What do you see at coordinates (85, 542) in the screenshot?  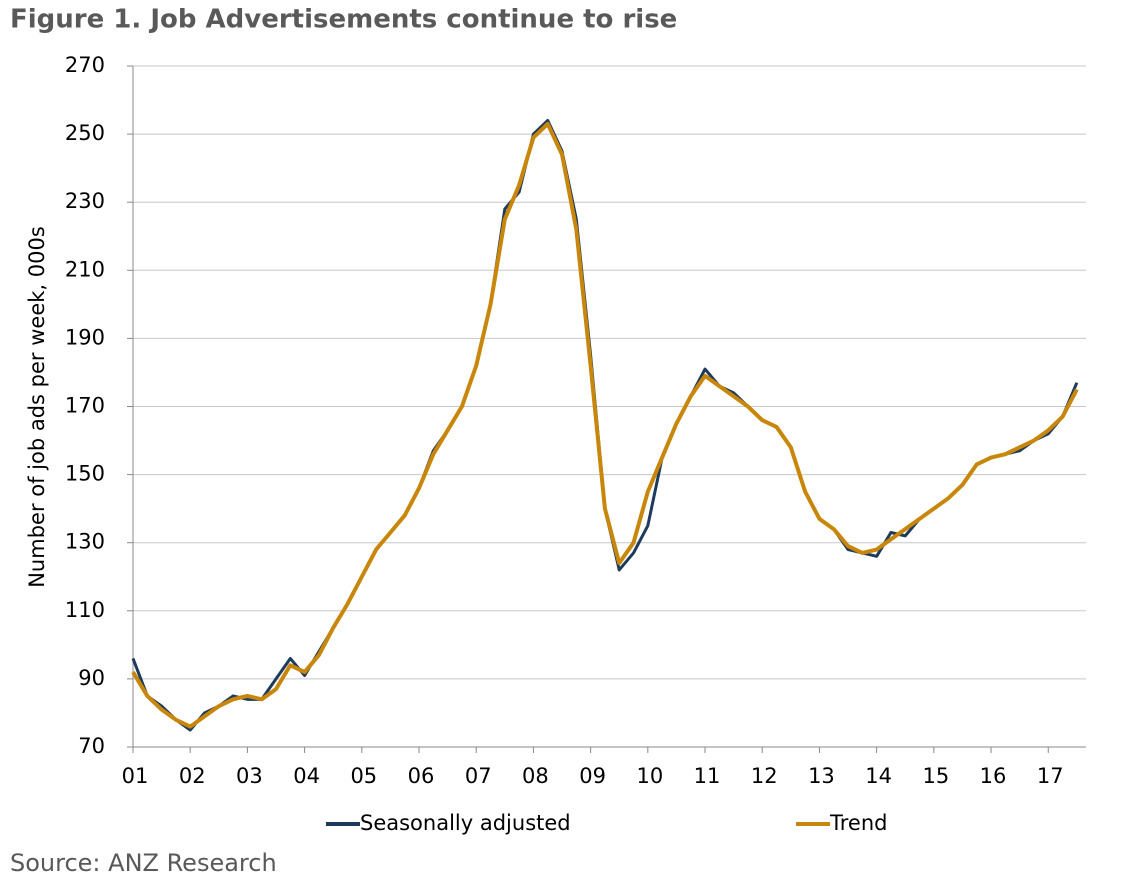 I see `y-tick-label: 130` at bounding box center [85, 542].